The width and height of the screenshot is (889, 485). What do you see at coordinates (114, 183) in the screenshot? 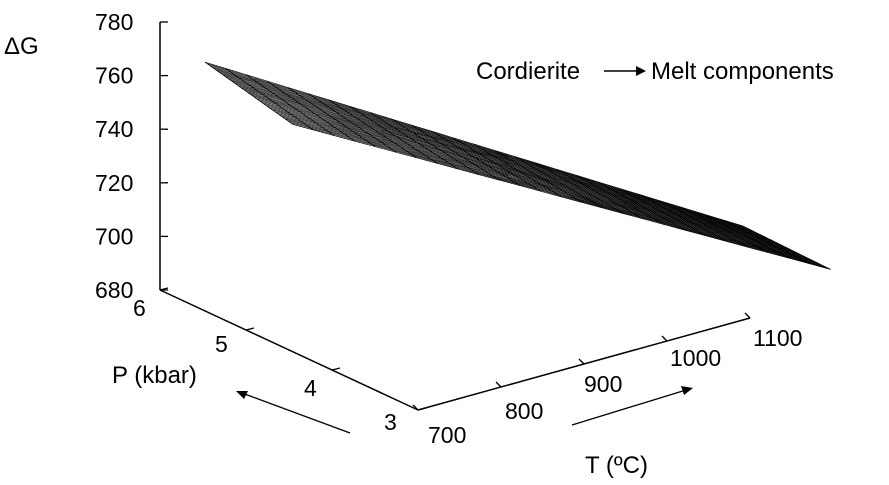
I see `z-tick-label: 720` at bounding box center [114, 183].